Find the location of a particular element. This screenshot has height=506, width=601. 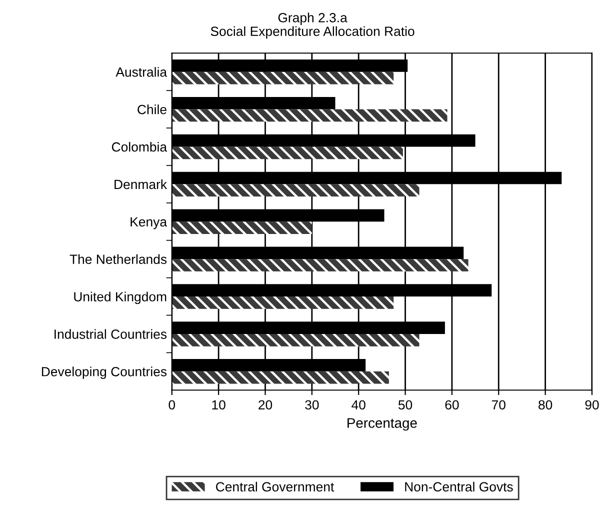

x-tick-label: 40 is located at coordinates (359, 405).